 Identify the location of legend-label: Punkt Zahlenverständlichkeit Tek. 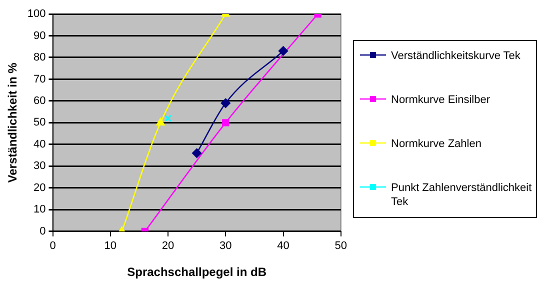
(461, 195).